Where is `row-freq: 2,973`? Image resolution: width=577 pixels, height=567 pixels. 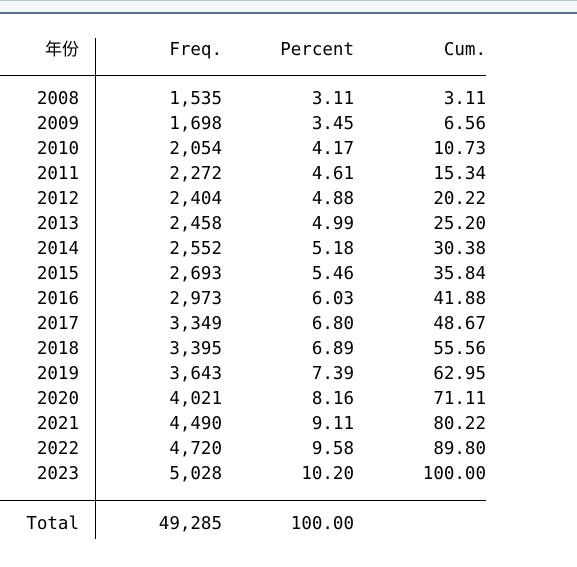 row-freq: 2,973 is located at coordinates (195, 299).